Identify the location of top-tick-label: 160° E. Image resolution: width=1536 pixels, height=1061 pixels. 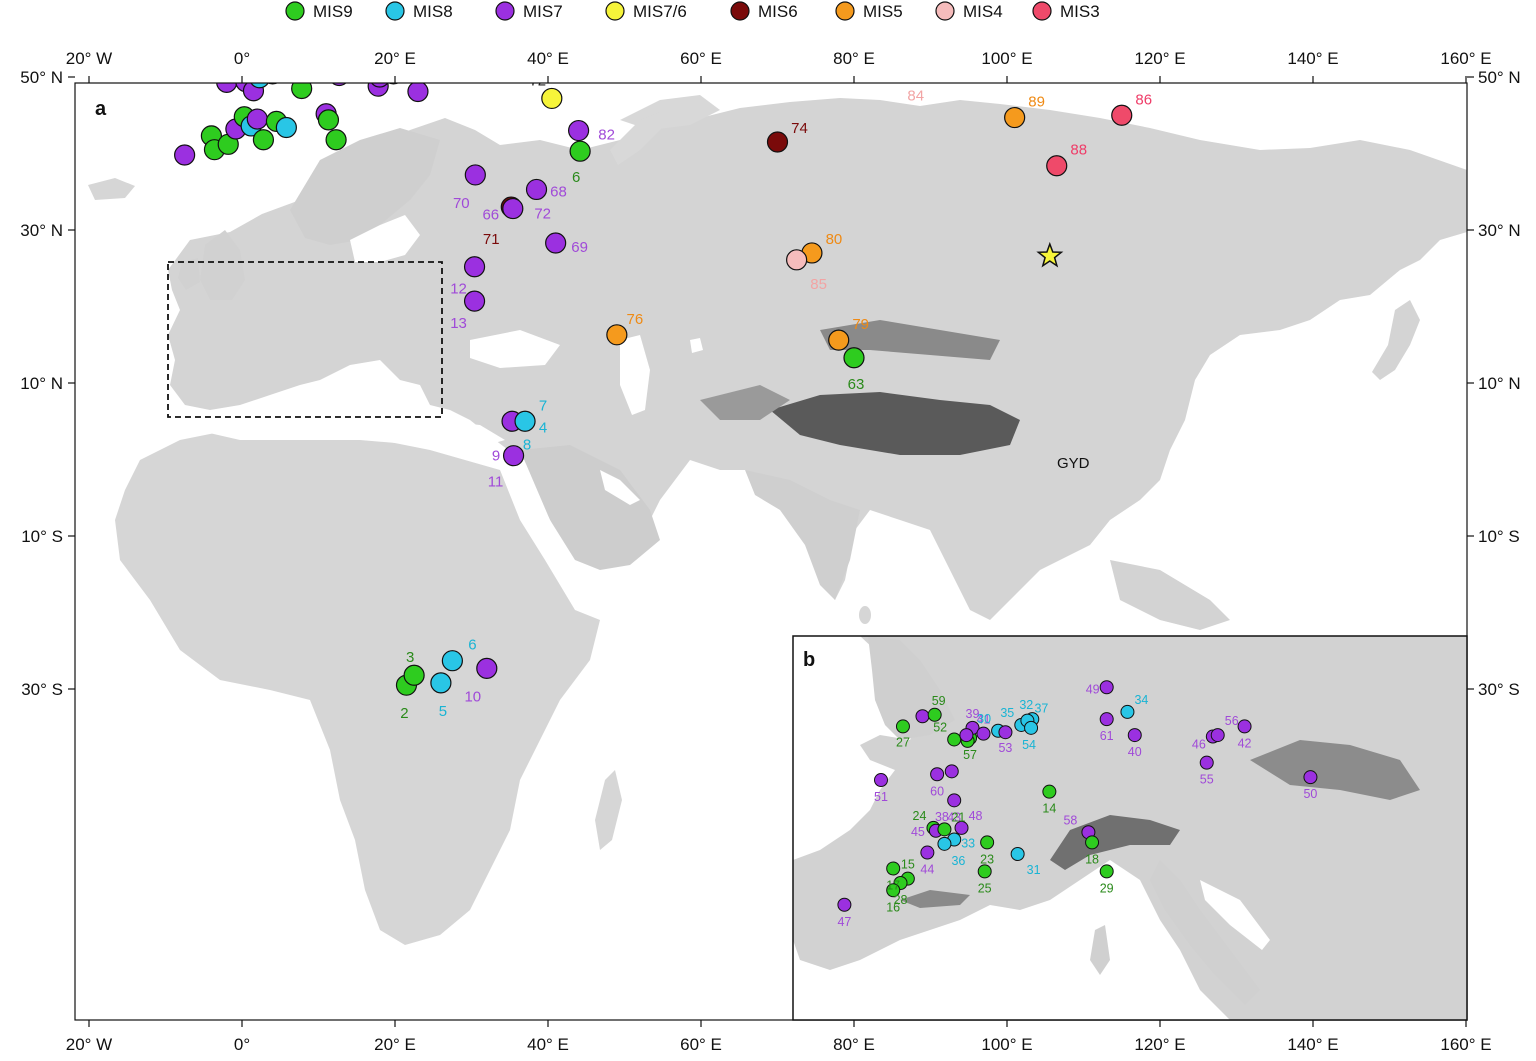
(1465, 58).